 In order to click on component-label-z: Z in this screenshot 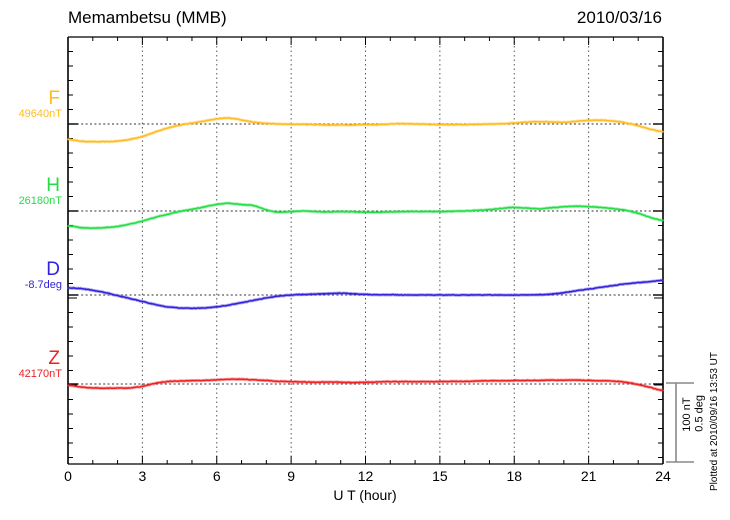, I will do `click(54, 358)`.